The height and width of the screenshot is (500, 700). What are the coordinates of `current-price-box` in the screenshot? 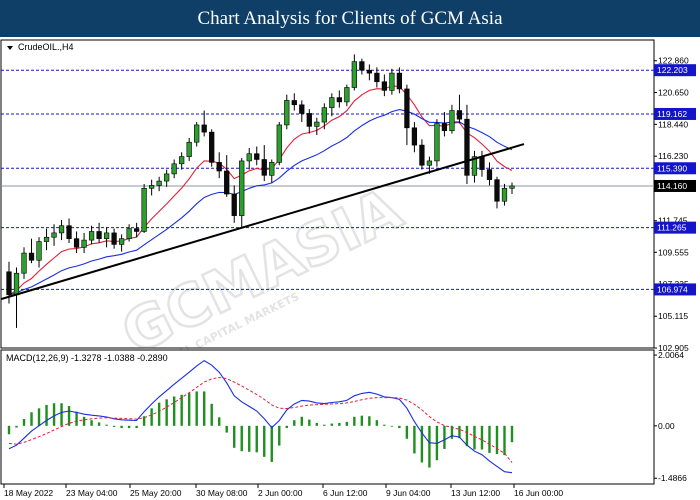 It's located at (675, 185).